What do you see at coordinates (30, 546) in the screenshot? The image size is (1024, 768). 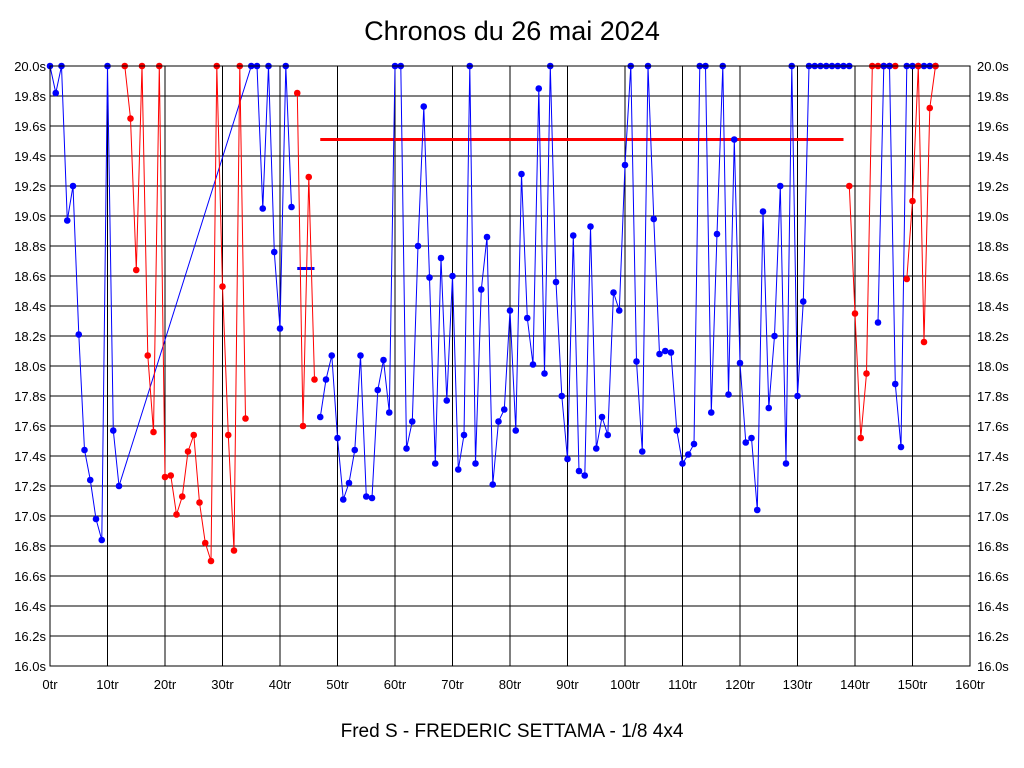 I see `y-tick-label: 16.8s` at bounding box center [30, 546].